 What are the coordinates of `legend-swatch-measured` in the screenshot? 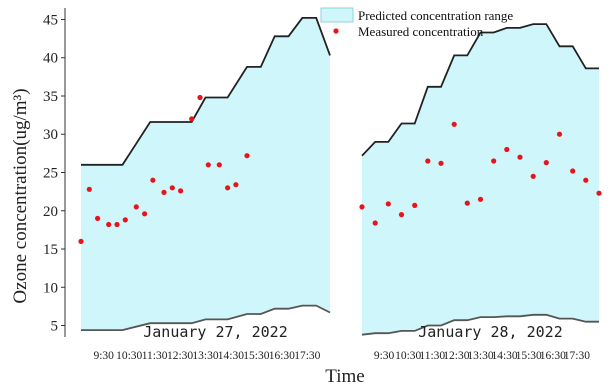 It's located at (336, 31).